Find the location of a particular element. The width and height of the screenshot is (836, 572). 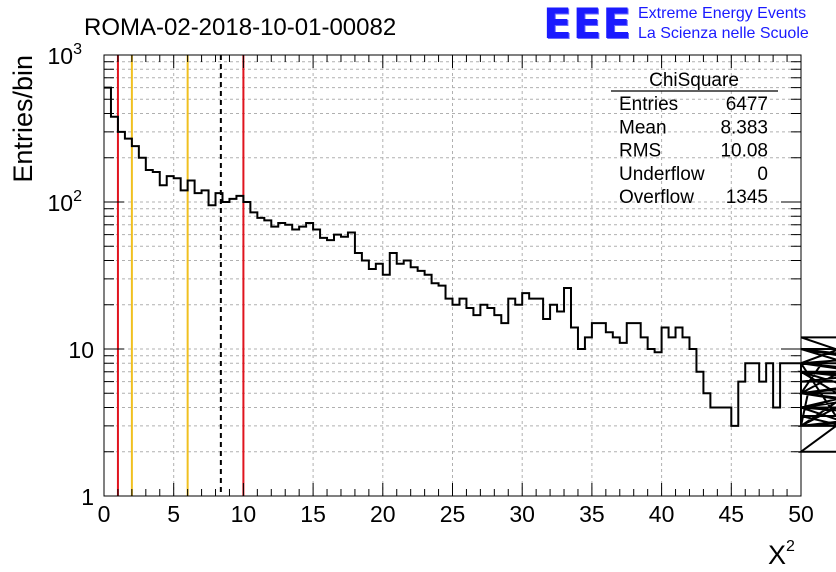

x-tick-label: 5 is located at coordinates (173, 514).